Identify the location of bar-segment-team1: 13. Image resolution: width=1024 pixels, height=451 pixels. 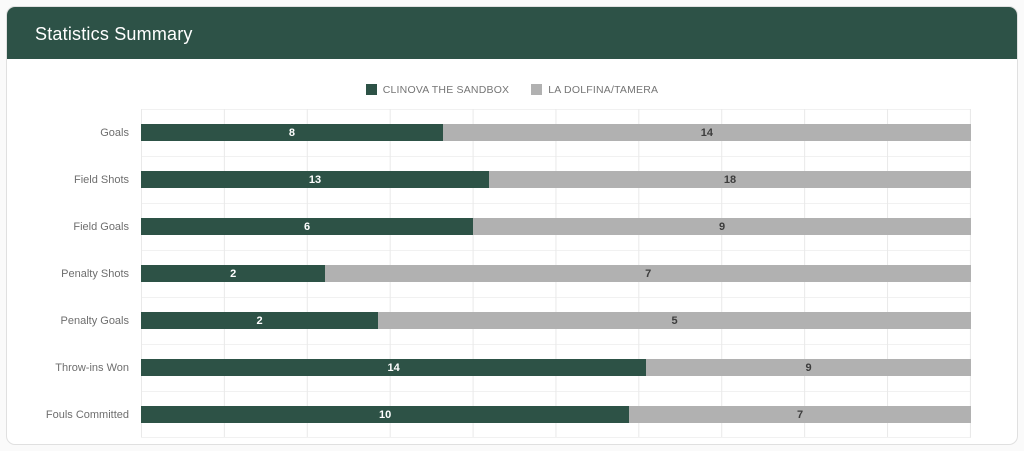
(315, 179).